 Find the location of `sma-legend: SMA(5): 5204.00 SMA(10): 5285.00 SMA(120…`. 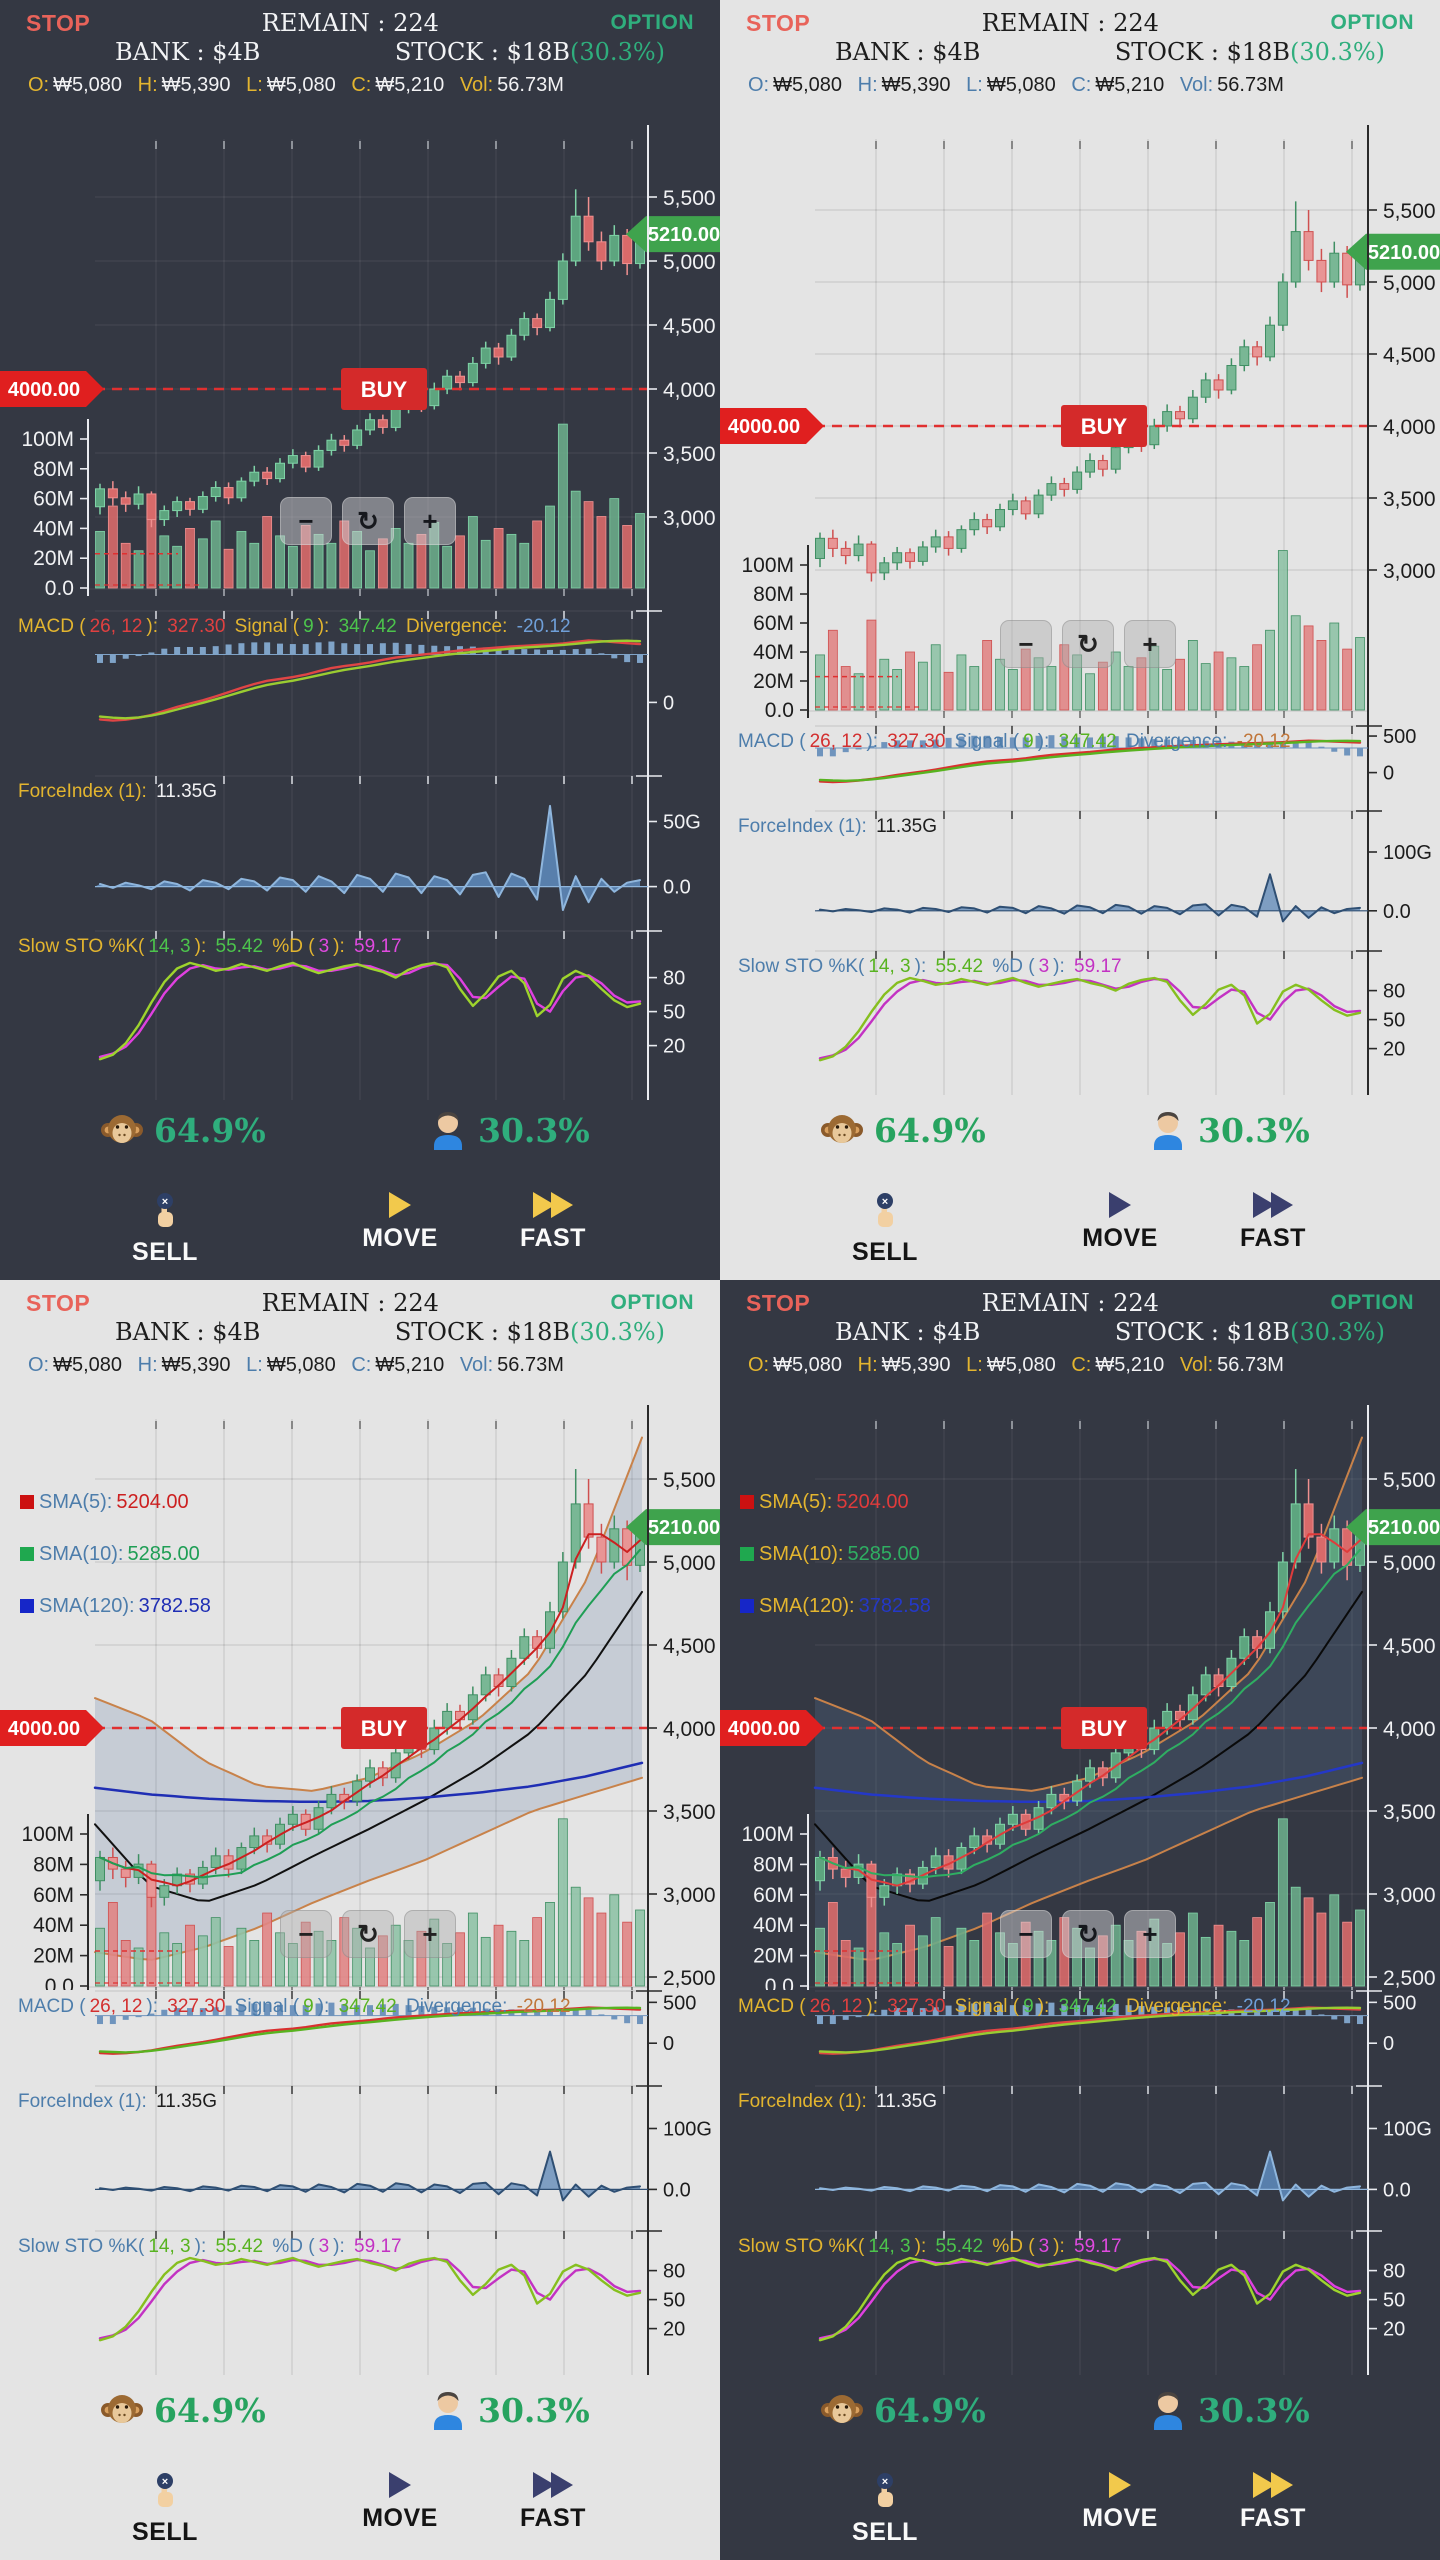

sma-legend: SMA(5): 5204.00 SMA(10): 5285.00 SMA(120… is located at coordinates (835, 1554).